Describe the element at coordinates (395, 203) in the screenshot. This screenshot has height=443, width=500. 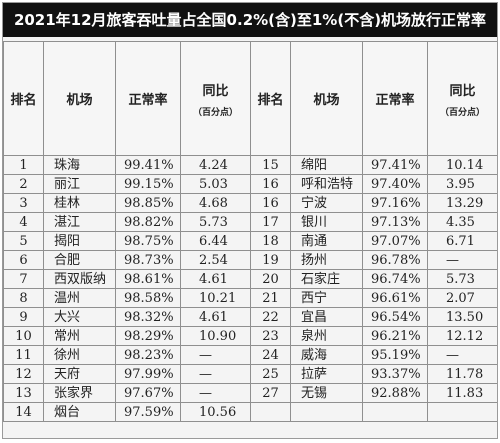
I see `right-rate-cell: 97.16%` at that location.